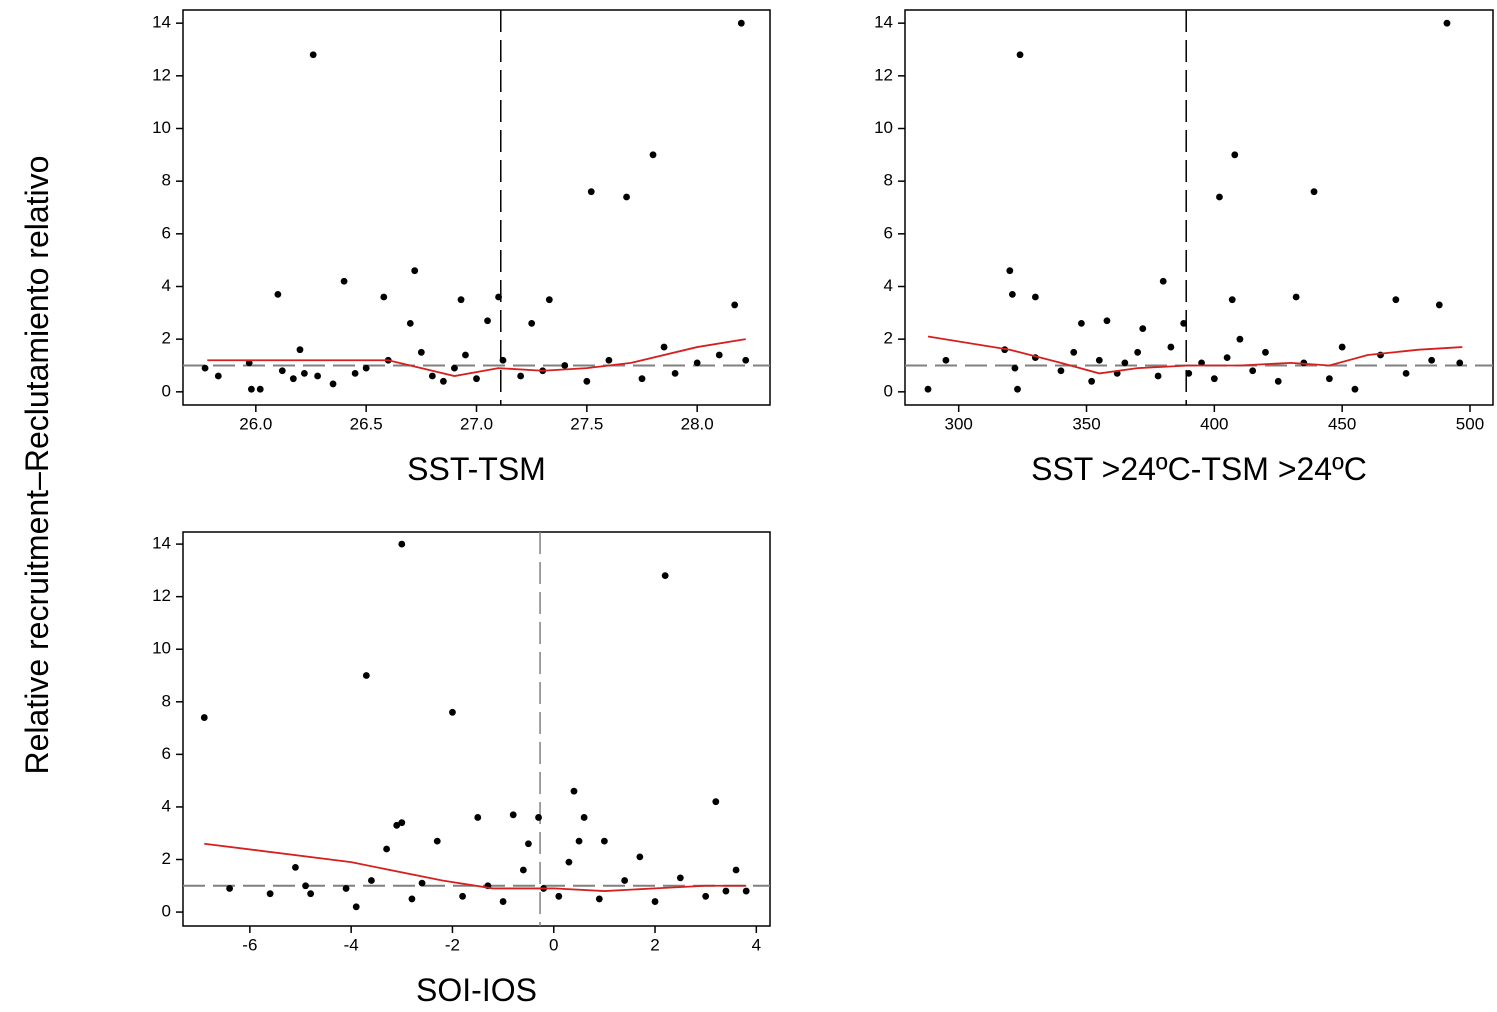 The height and width of the screenshot is (1012, 1497). I want to click on x-tick-label: 4, so click(756, 944).